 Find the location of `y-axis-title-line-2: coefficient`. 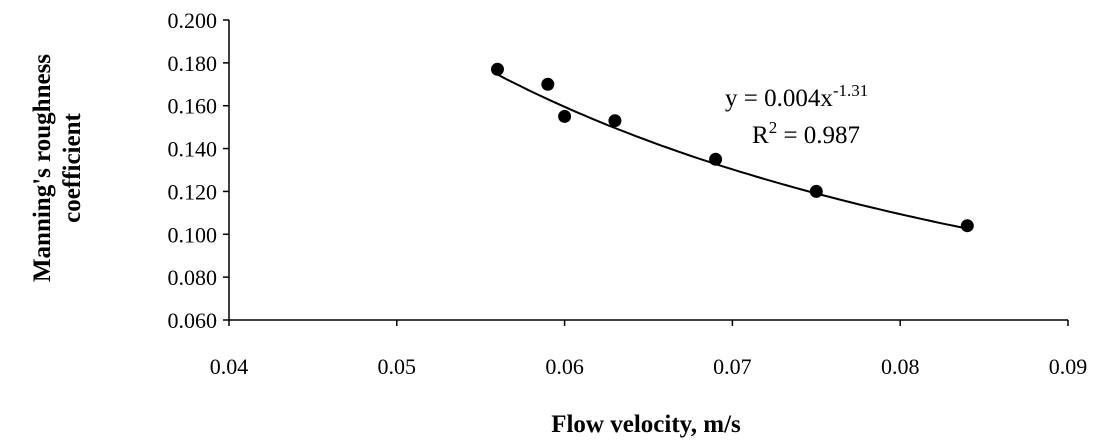

y-axis-title-line-2: coefficient is located at coordinates (72, 167).